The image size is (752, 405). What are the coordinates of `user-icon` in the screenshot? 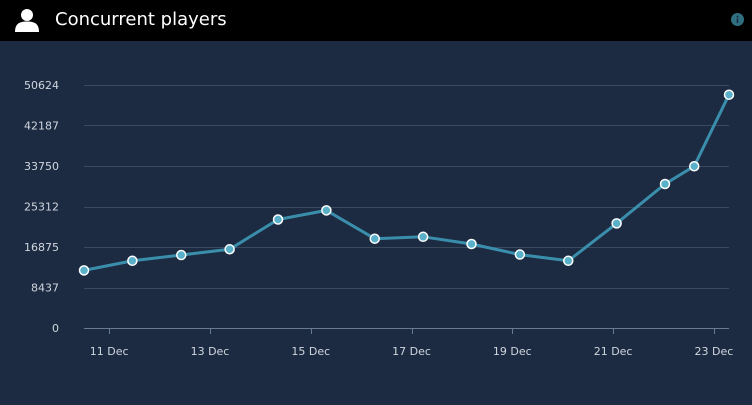 It's located at (27, 20).